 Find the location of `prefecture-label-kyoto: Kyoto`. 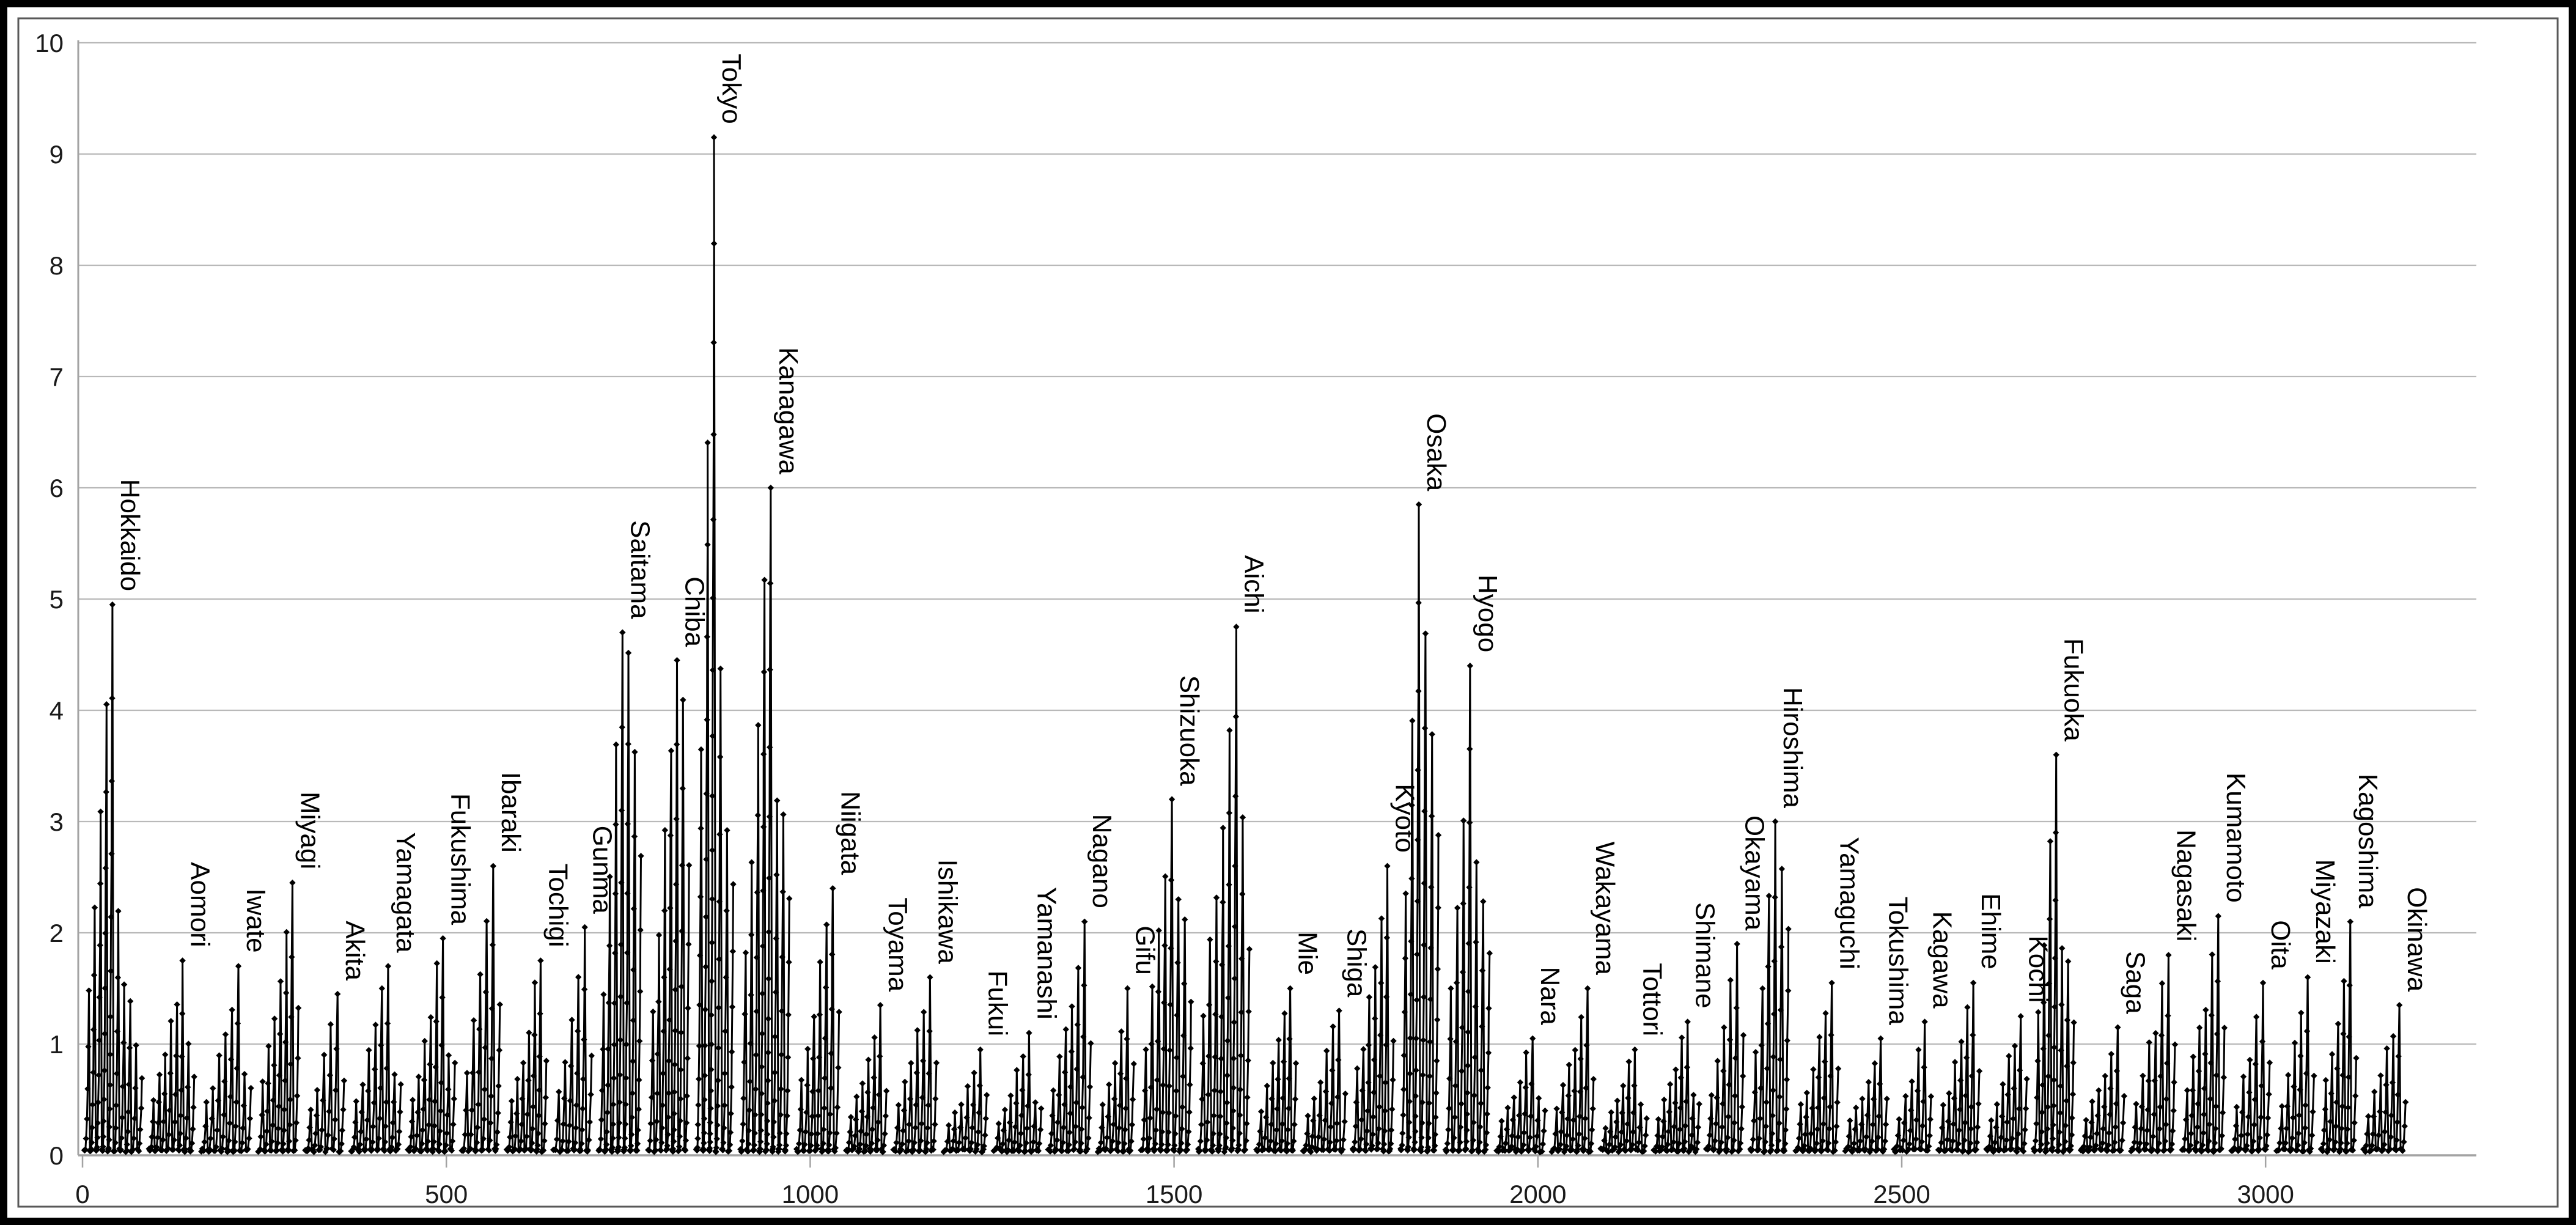

prefecture-label-kyoto: Kyoto is located at coordinates (1405, 818).